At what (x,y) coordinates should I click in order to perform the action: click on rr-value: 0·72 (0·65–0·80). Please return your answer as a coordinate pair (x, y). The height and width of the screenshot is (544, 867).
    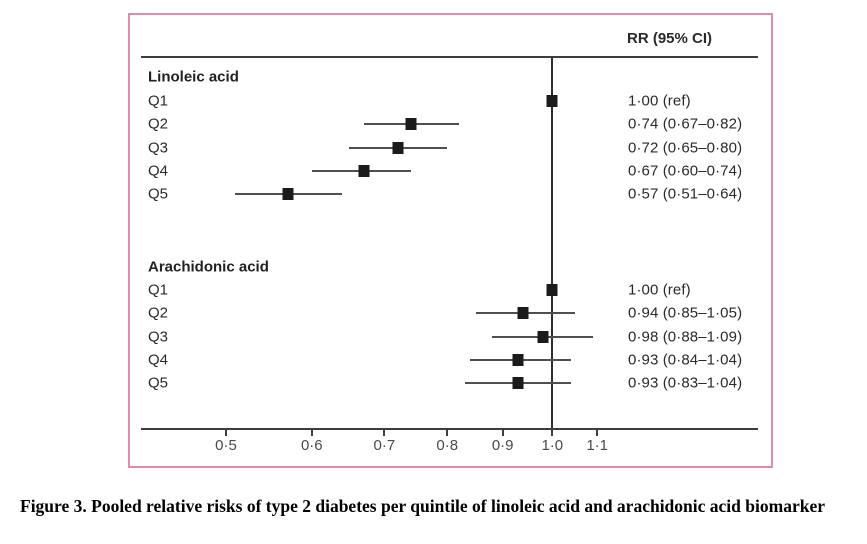
    Looking at the image, I should click on (685, 147).